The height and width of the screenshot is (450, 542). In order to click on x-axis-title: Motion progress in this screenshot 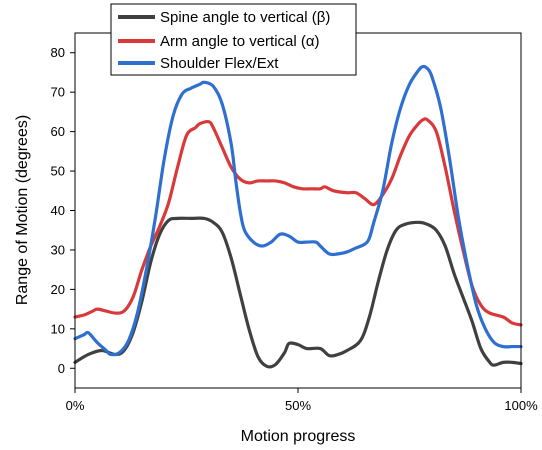, I will do `click(298, 436)`.